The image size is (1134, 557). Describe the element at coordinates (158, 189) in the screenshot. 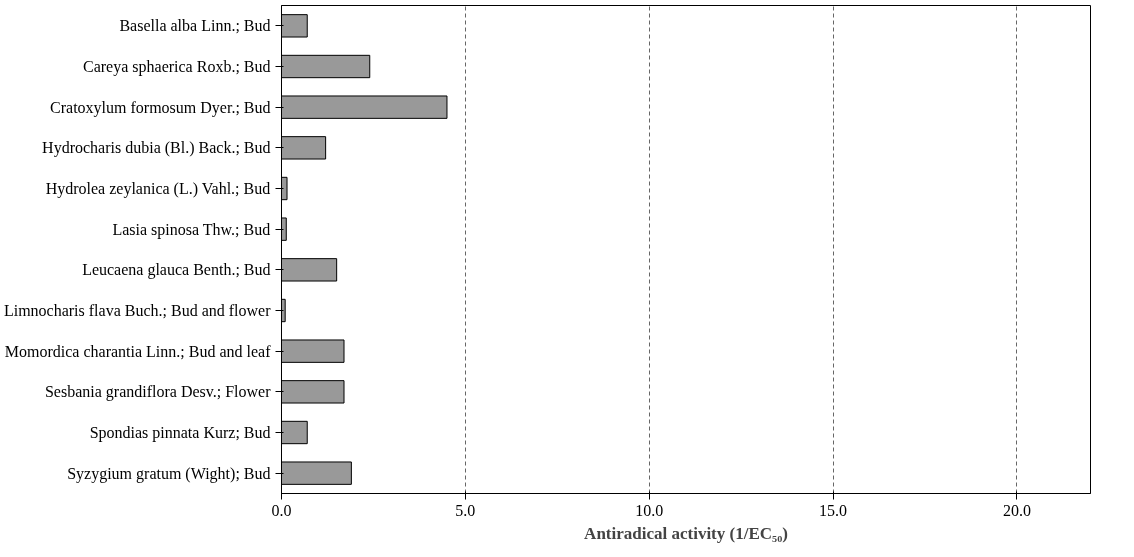

I see `y-tick-label: Hydrolea zeylanica (L.) Vahl.; Bud` at that location.